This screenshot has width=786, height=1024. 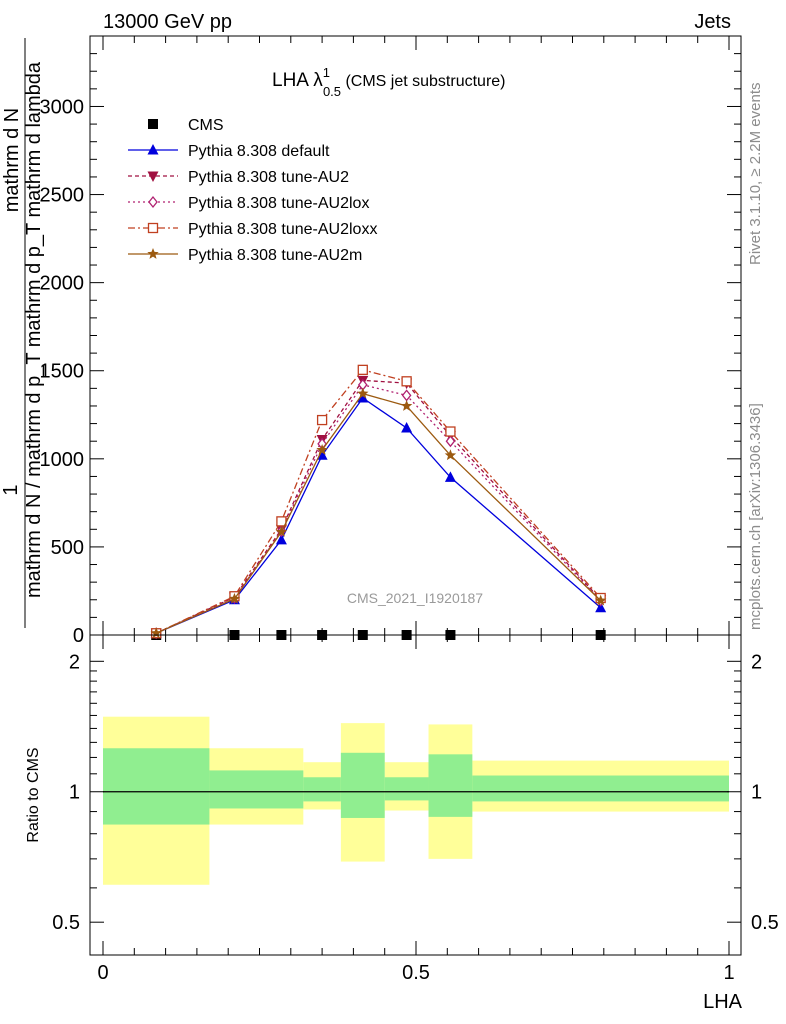 I want to click on y-tick-label: 1000, so click(x=62, y=460).